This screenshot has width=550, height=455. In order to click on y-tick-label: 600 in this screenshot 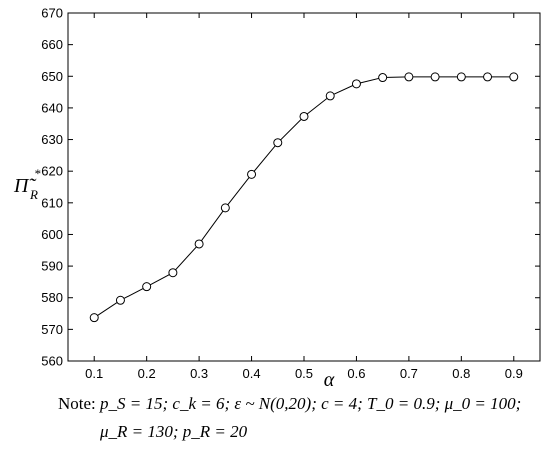, I will do `click(52, 234)`.